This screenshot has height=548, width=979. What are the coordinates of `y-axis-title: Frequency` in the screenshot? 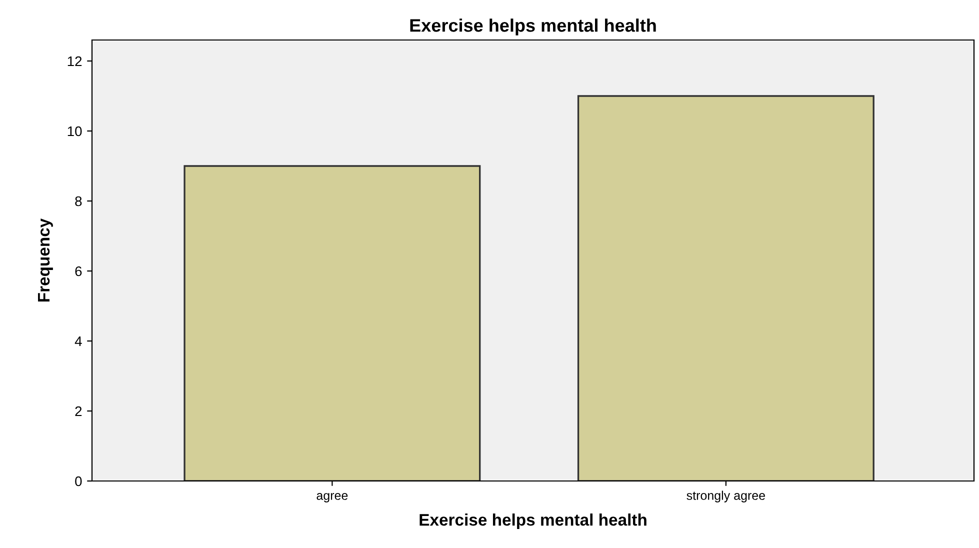 It's located at (45, 260).